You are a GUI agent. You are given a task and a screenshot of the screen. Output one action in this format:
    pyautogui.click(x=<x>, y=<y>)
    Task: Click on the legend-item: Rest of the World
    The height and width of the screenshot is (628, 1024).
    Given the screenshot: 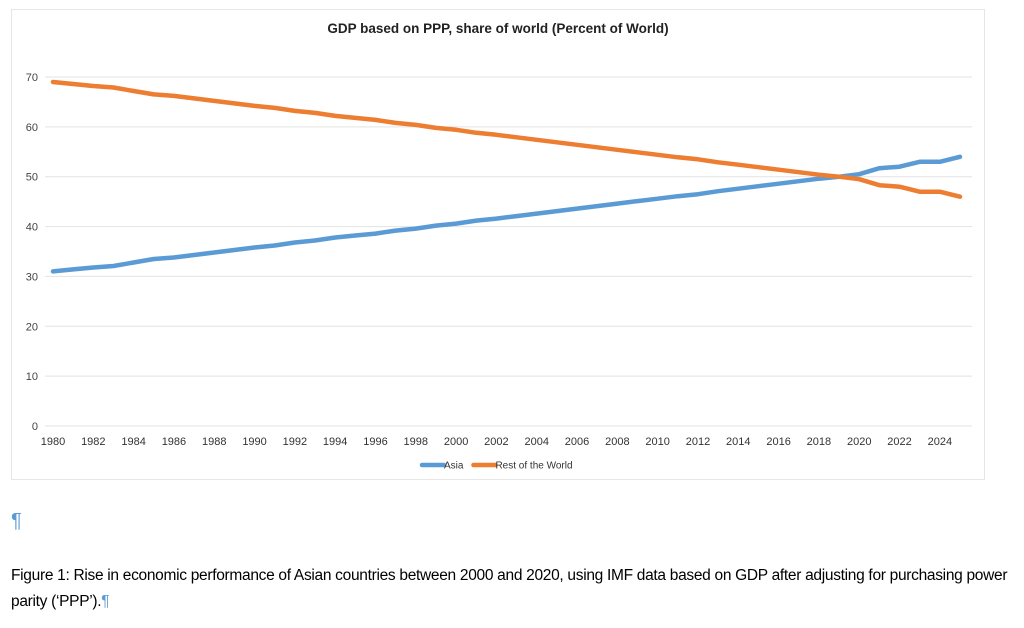 What is the action you would take?
    pyautogui.click(x=522, y=466)
    